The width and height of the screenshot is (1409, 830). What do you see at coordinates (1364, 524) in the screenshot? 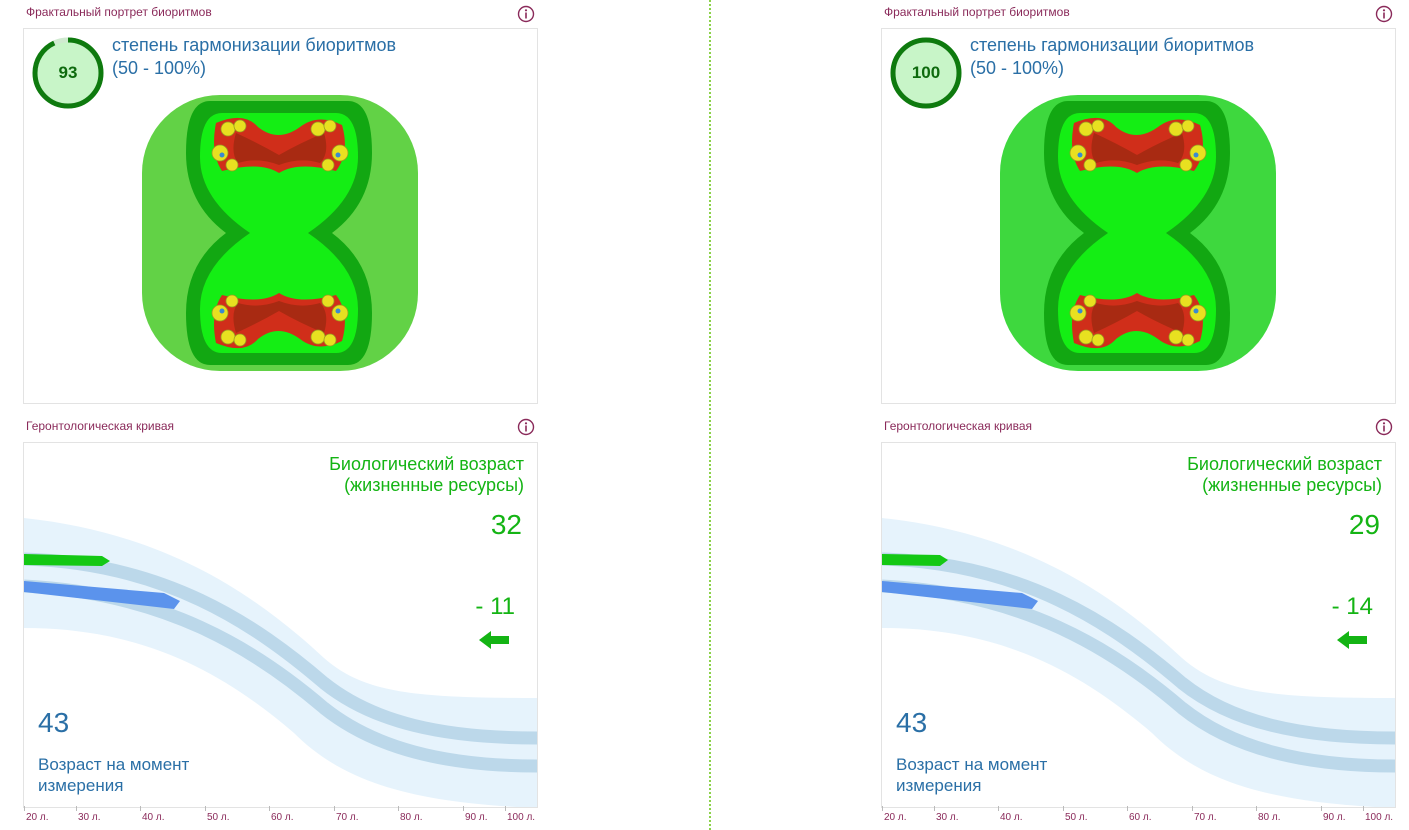
I see `biological-age-value: 29` at bounding box center [1364, 524].